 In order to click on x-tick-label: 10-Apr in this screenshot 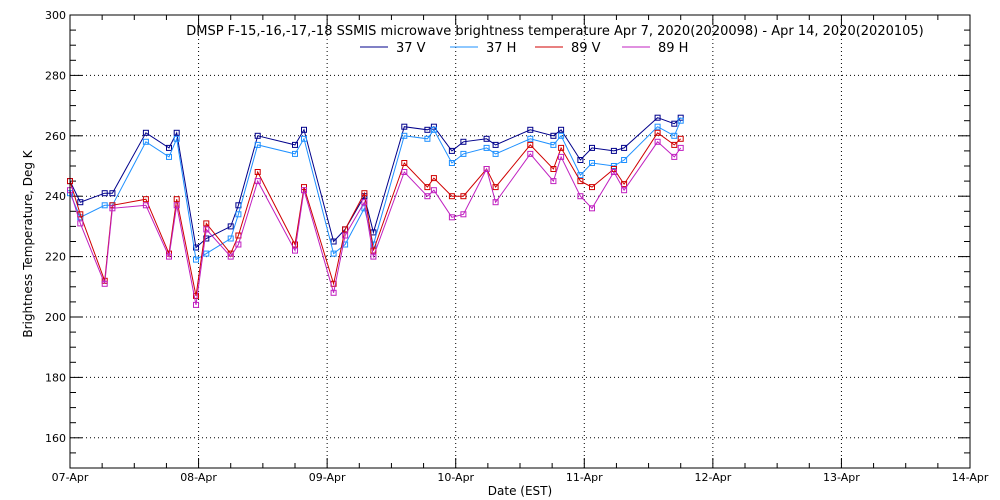, I will do `click(455, 477)`.